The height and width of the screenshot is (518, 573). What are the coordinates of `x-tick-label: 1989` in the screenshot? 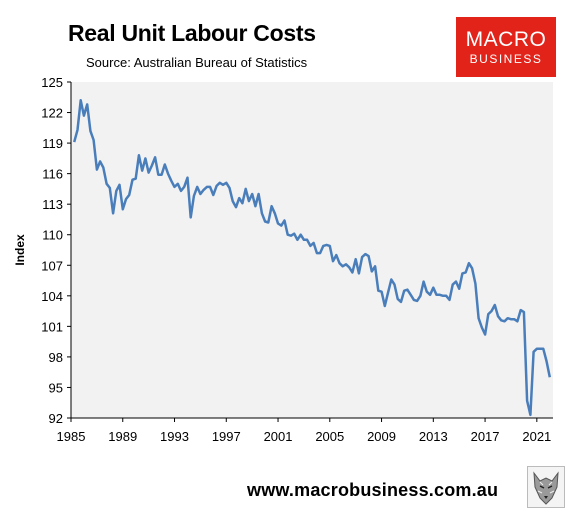 It's located at (122, 436).